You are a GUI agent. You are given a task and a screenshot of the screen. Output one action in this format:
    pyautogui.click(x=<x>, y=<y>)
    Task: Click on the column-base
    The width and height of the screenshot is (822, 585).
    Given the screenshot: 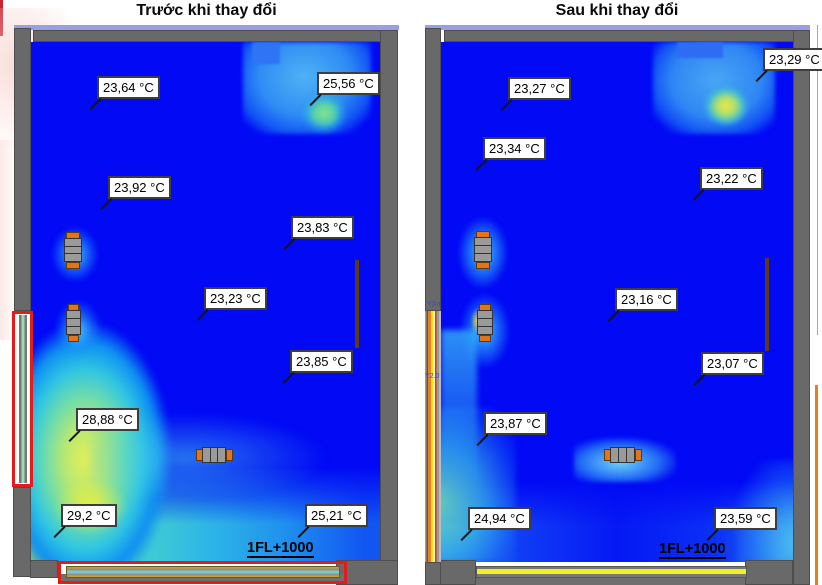 What is the action you would take?
    pyautogui.click(x=433, y=573)
    